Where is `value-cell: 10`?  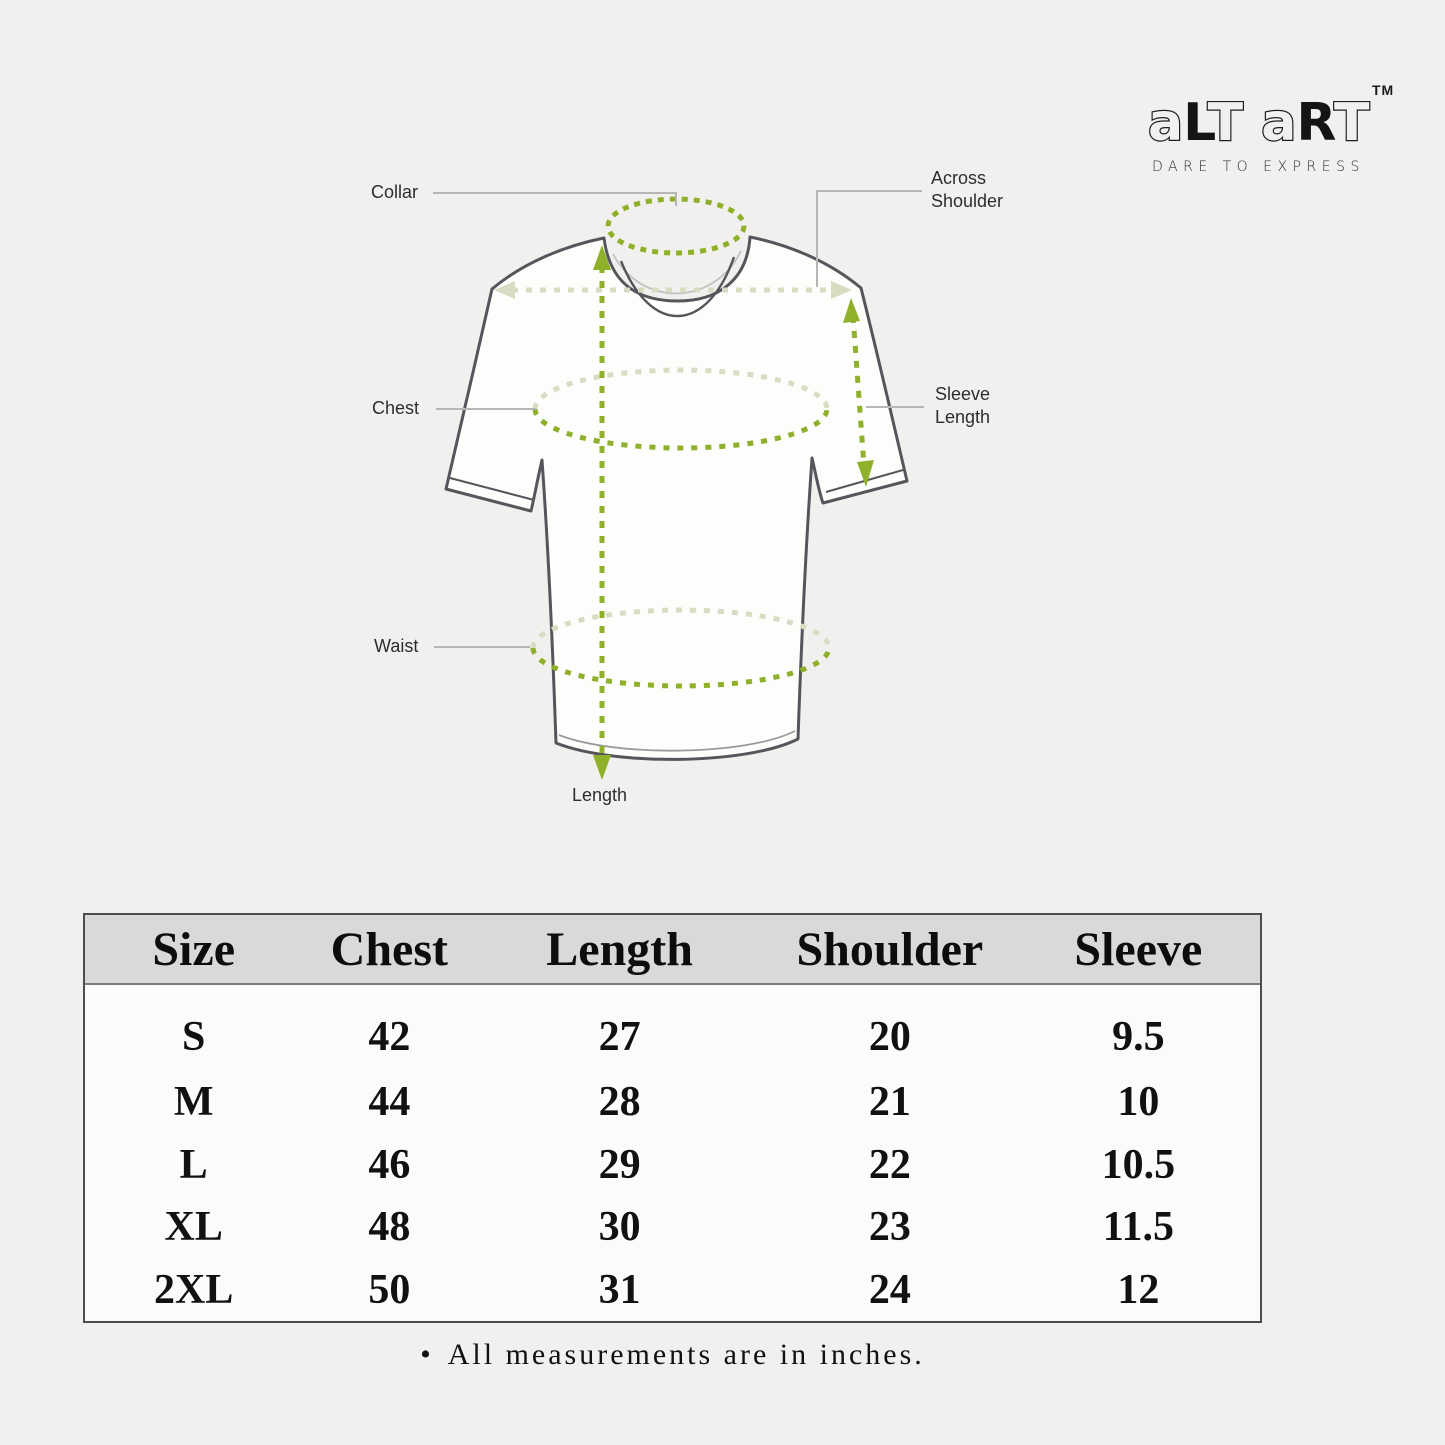 value-cell: 10 is located at coordinates (1138, 1102).